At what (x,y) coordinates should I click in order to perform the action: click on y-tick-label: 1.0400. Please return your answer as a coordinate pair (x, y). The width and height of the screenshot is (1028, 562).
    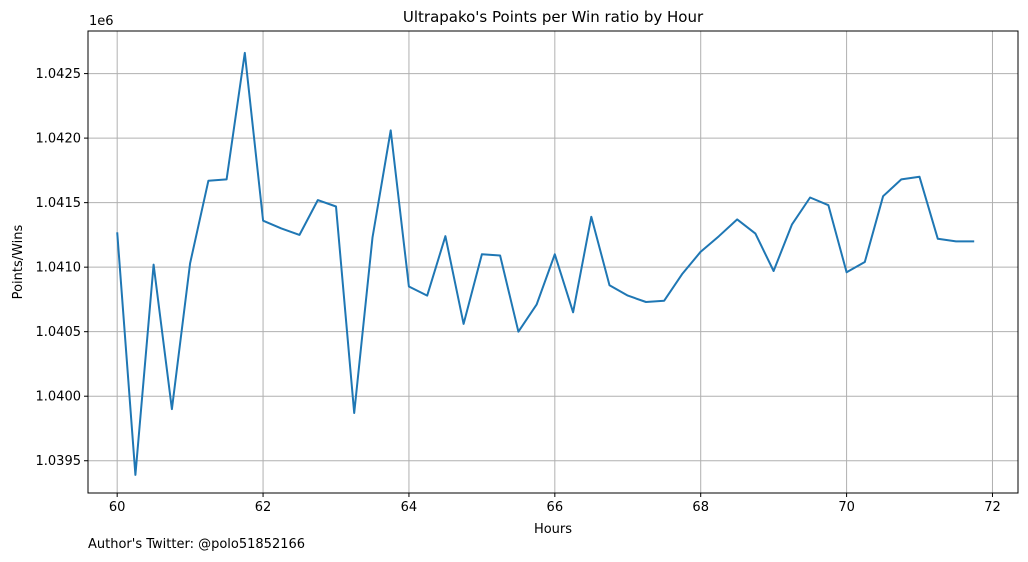
    Looking at the image, I should click on (59, 397).